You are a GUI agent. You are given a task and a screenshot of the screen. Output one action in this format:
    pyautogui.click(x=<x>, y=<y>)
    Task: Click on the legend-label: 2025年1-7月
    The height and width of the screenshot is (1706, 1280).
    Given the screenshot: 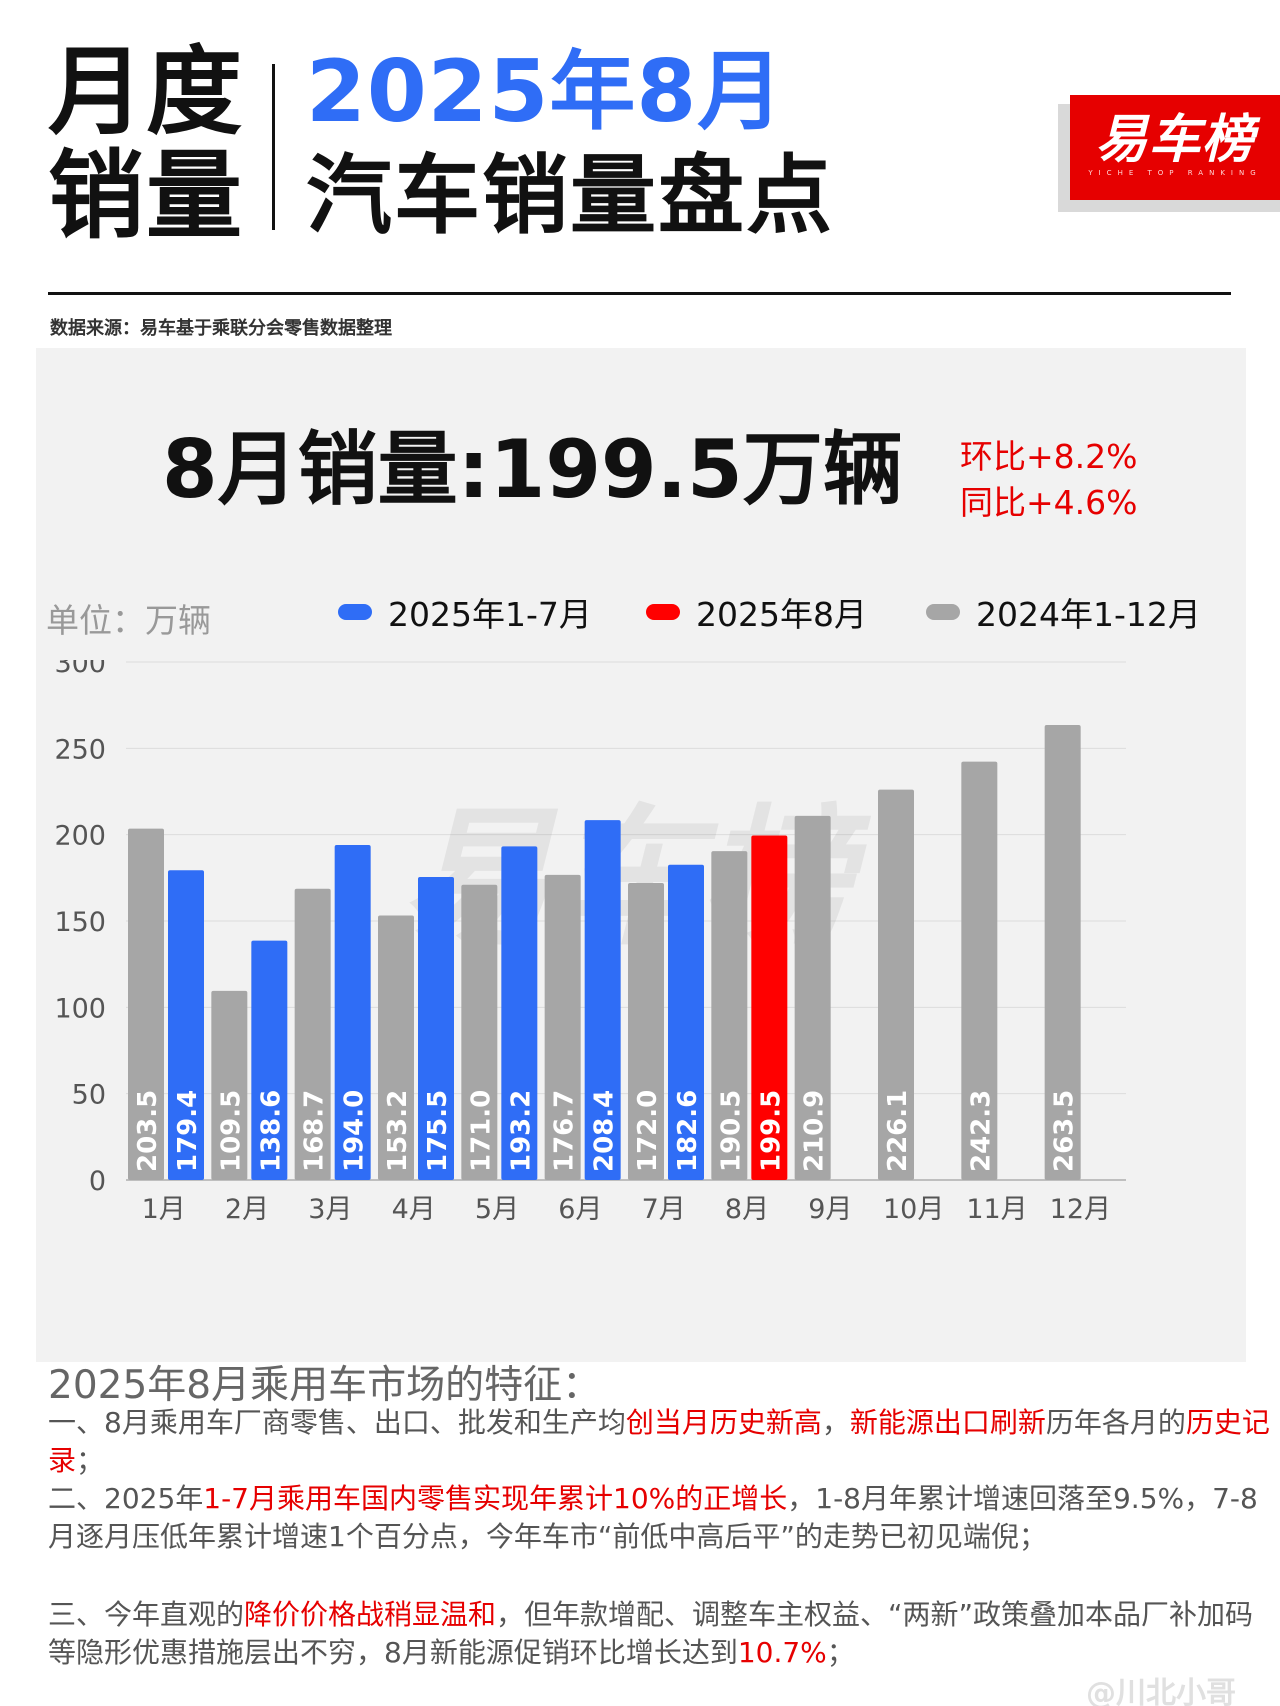 What is the action you would take?
    pyautogui.click(x=490, y=614)
    